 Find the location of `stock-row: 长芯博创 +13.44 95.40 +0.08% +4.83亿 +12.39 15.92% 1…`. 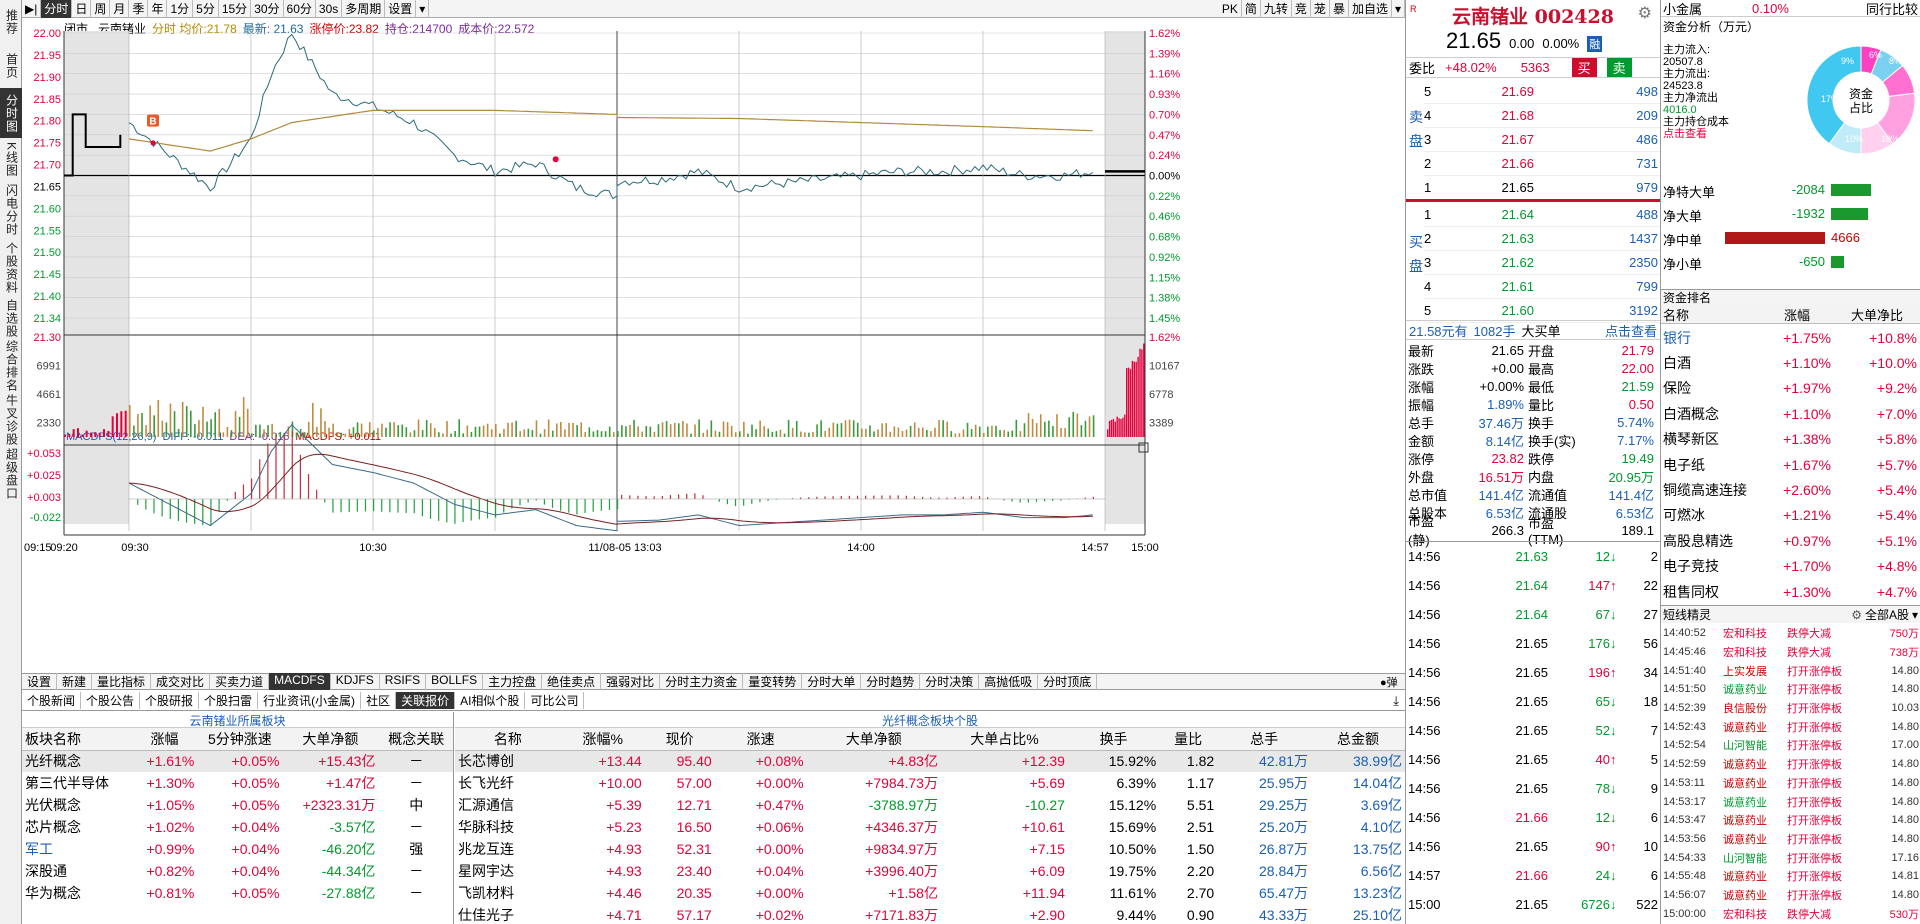

stock-row: 长芯博创 +13.44 95.40 +0.08% +4.83亿 +12.39 15.92% 1… is located at coordinates (930, 761).